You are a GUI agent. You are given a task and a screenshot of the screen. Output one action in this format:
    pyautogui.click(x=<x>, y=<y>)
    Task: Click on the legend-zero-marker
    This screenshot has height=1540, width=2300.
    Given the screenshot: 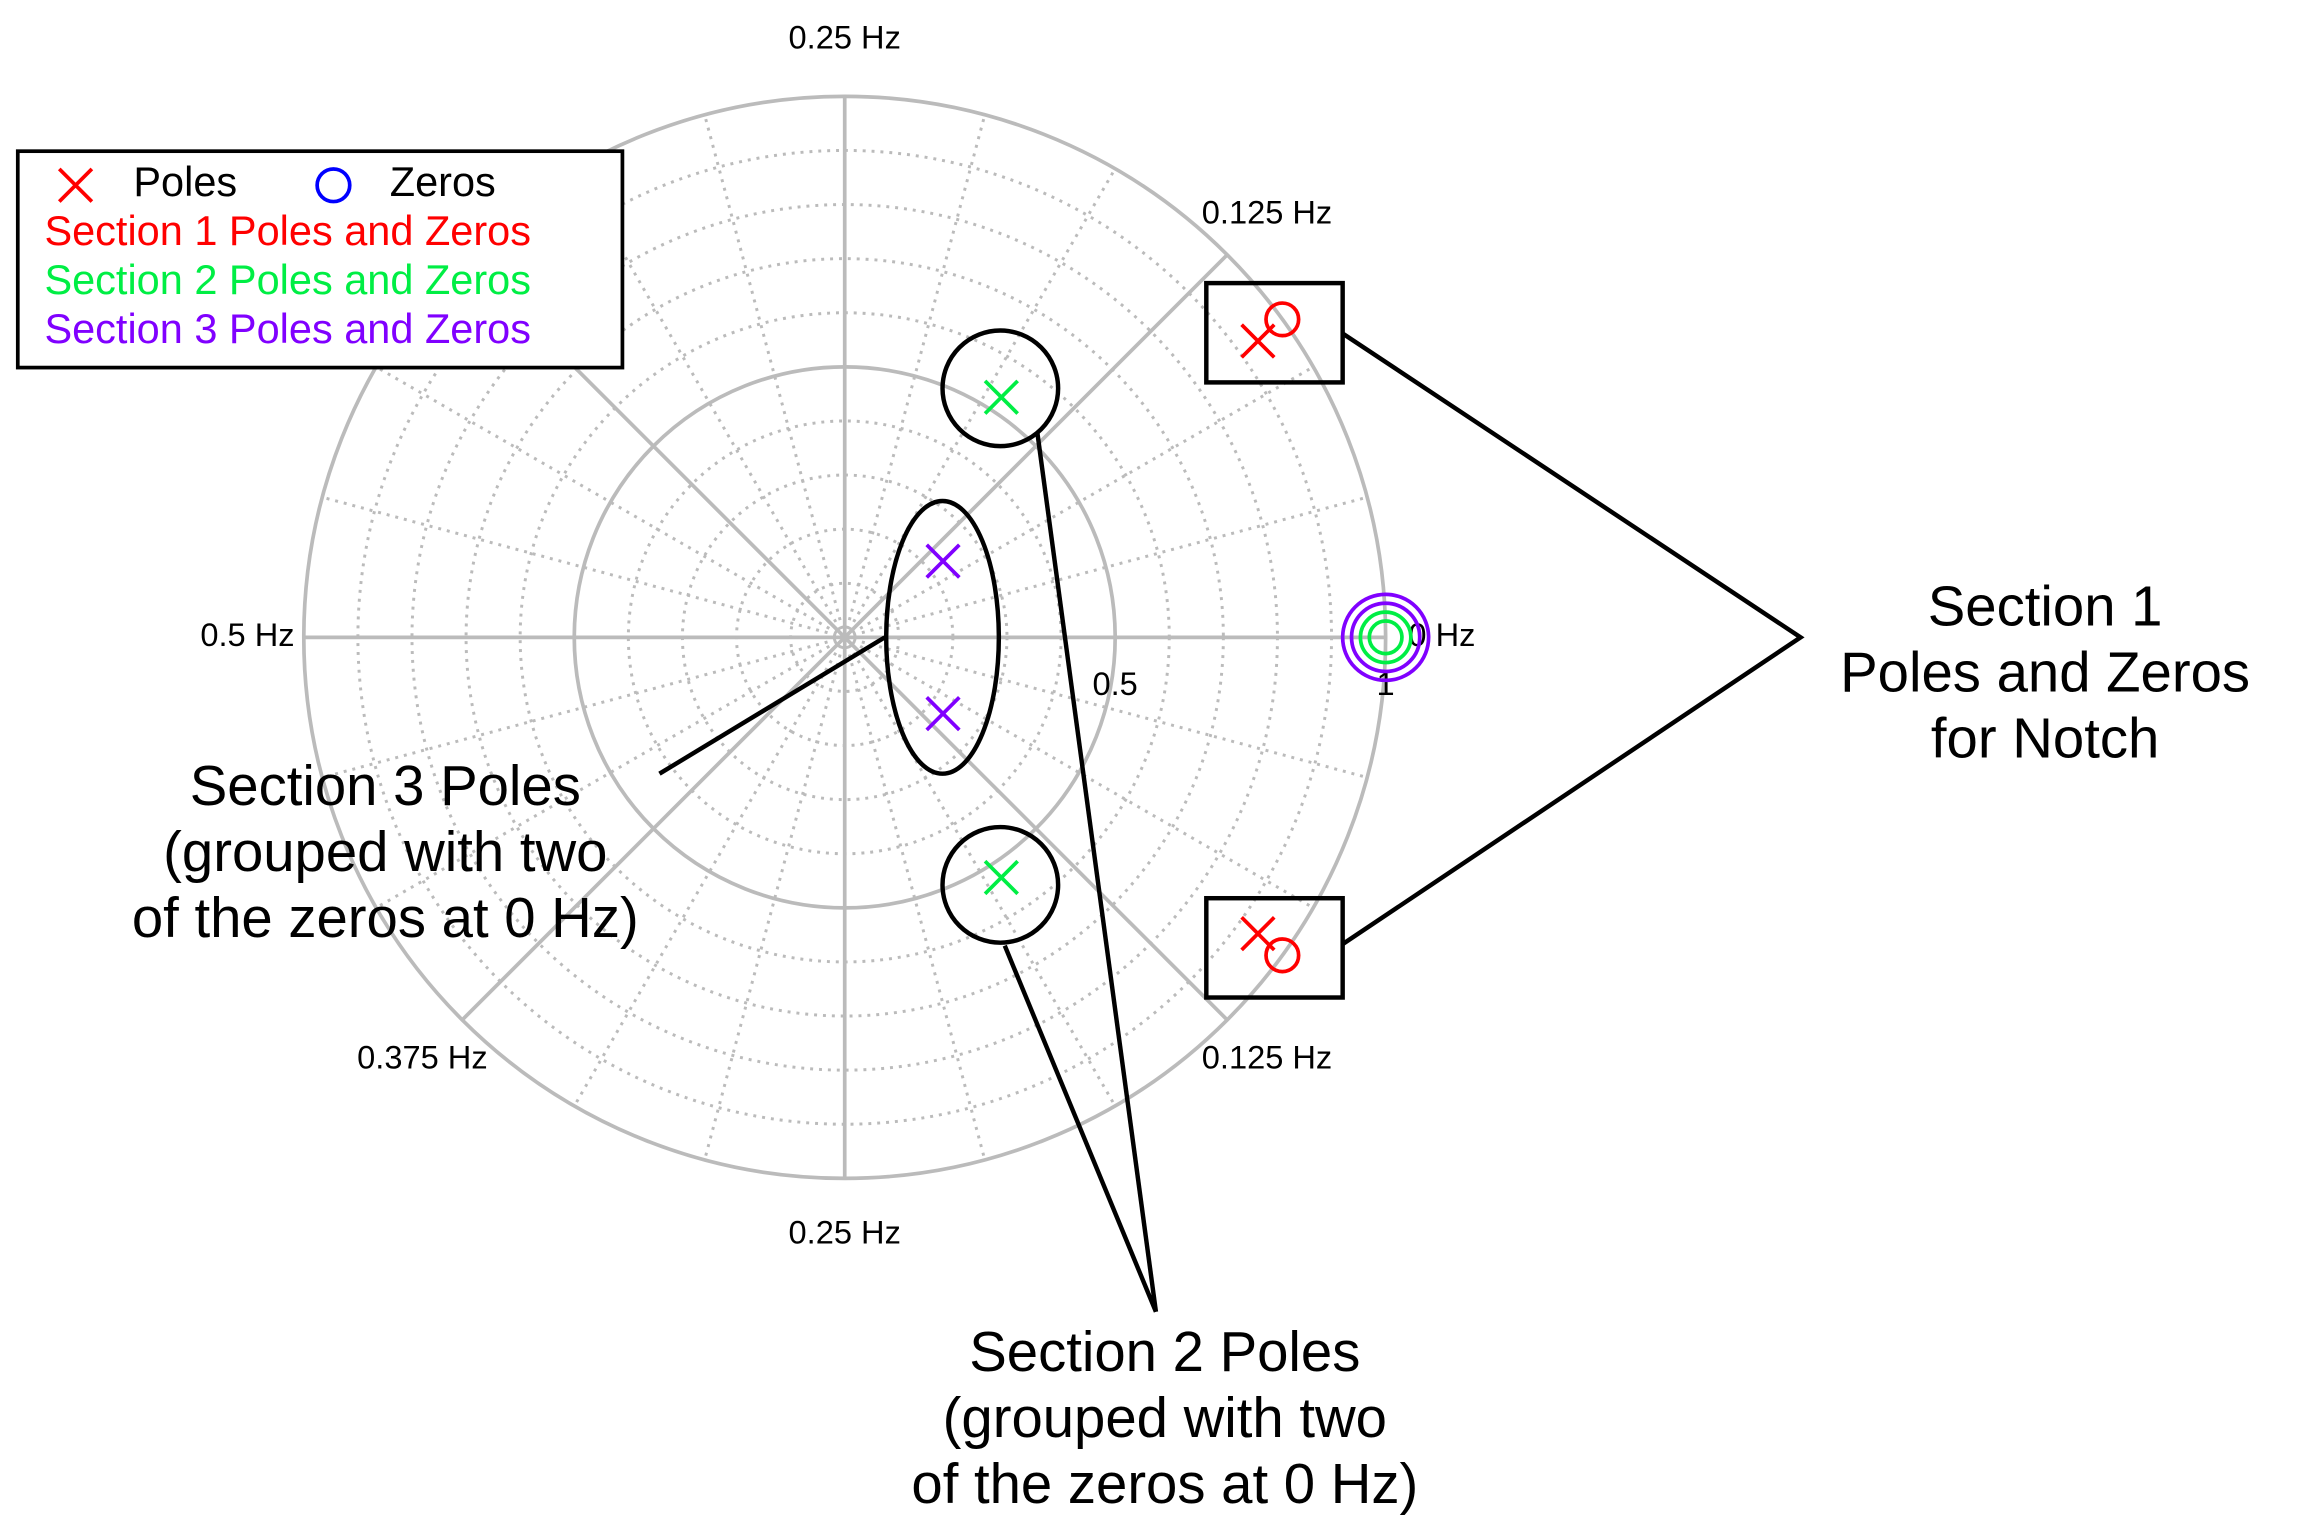 What is the action you would take?
    pyautogui.click(x=333, y=185)
    